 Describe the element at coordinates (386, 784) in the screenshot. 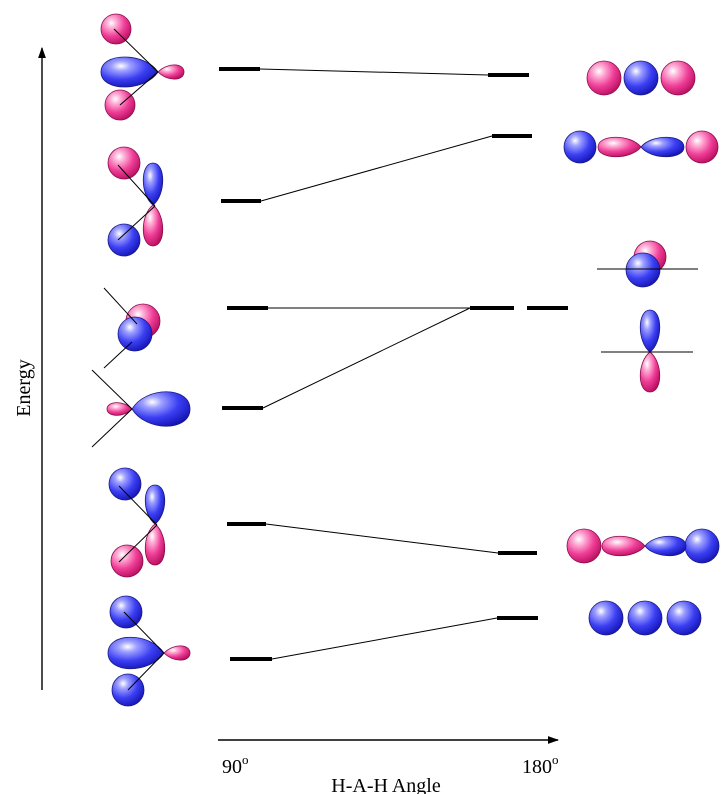

I see `angle-axis-label: H-A-H Angle` at that location.